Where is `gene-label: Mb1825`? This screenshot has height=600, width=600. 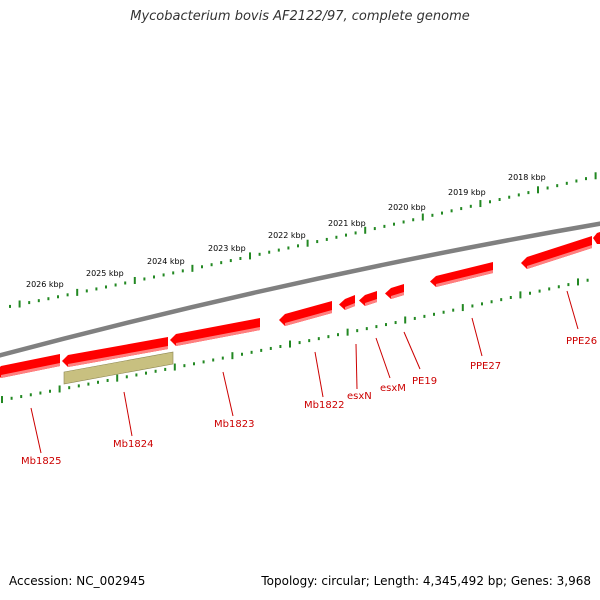
gene-label: Mb1825 is located at coordinates (41, 461).